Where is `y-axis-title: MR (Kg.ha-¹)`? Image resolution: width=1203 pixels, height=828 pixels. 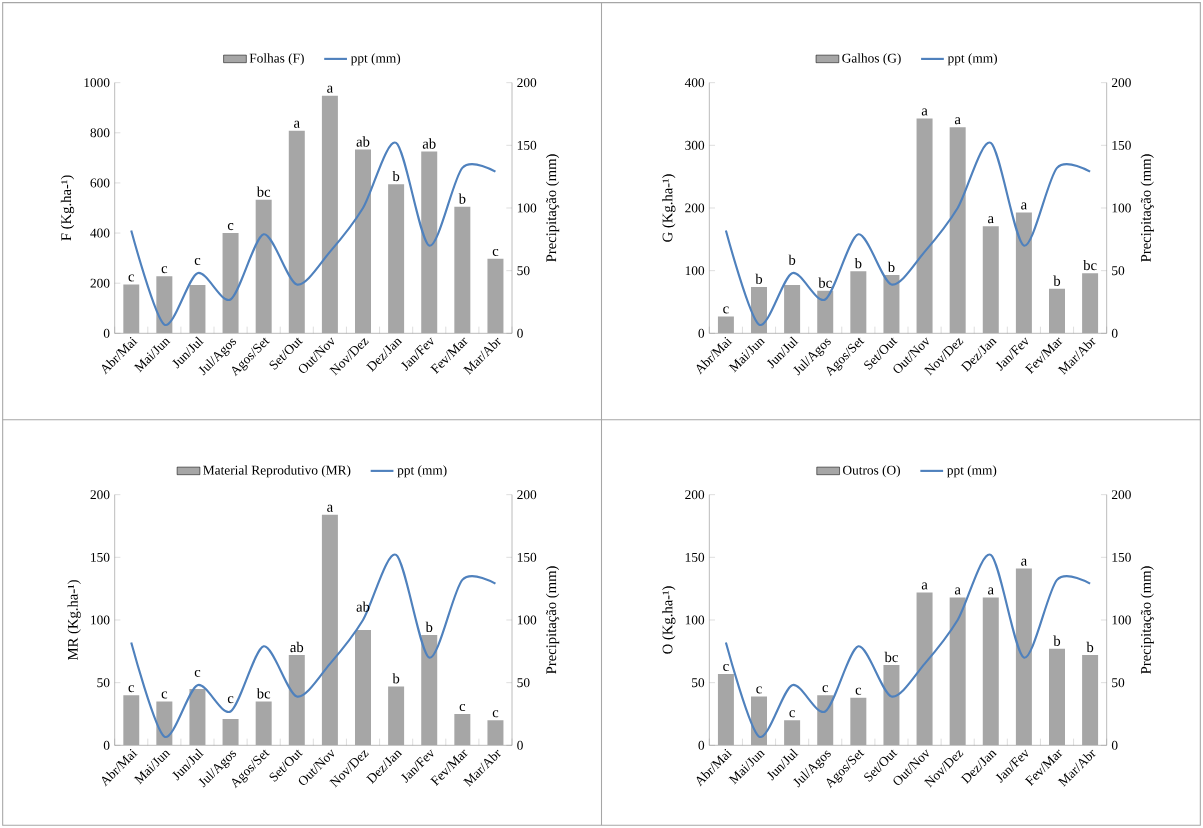 y-axis-title: MR (Kg.ha-¹) is located at coordinates (74, 620).